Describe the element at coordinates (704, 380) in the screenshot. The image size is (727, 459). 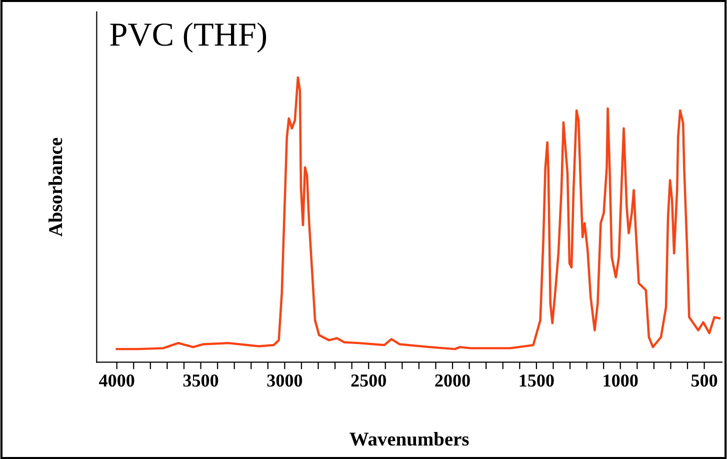
I see `x-tick-label: 500` at that location.